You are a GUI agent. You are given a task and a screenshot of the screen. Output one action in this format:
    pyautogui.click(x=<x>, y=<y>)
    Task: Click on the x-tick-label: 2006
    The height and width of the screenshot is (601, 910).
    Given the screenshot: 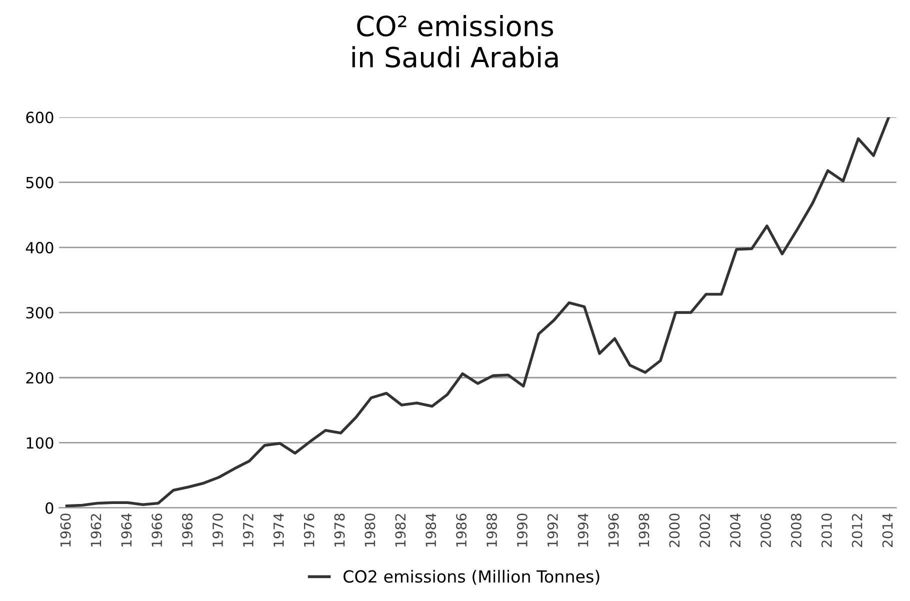 What is the action you would take?
    pyautogui.click(x=765, y=531)
    